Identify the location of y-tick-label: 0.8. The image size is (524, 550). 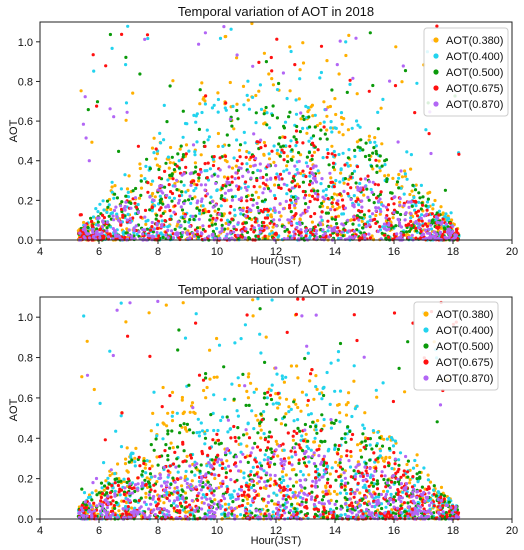
(25, 82).